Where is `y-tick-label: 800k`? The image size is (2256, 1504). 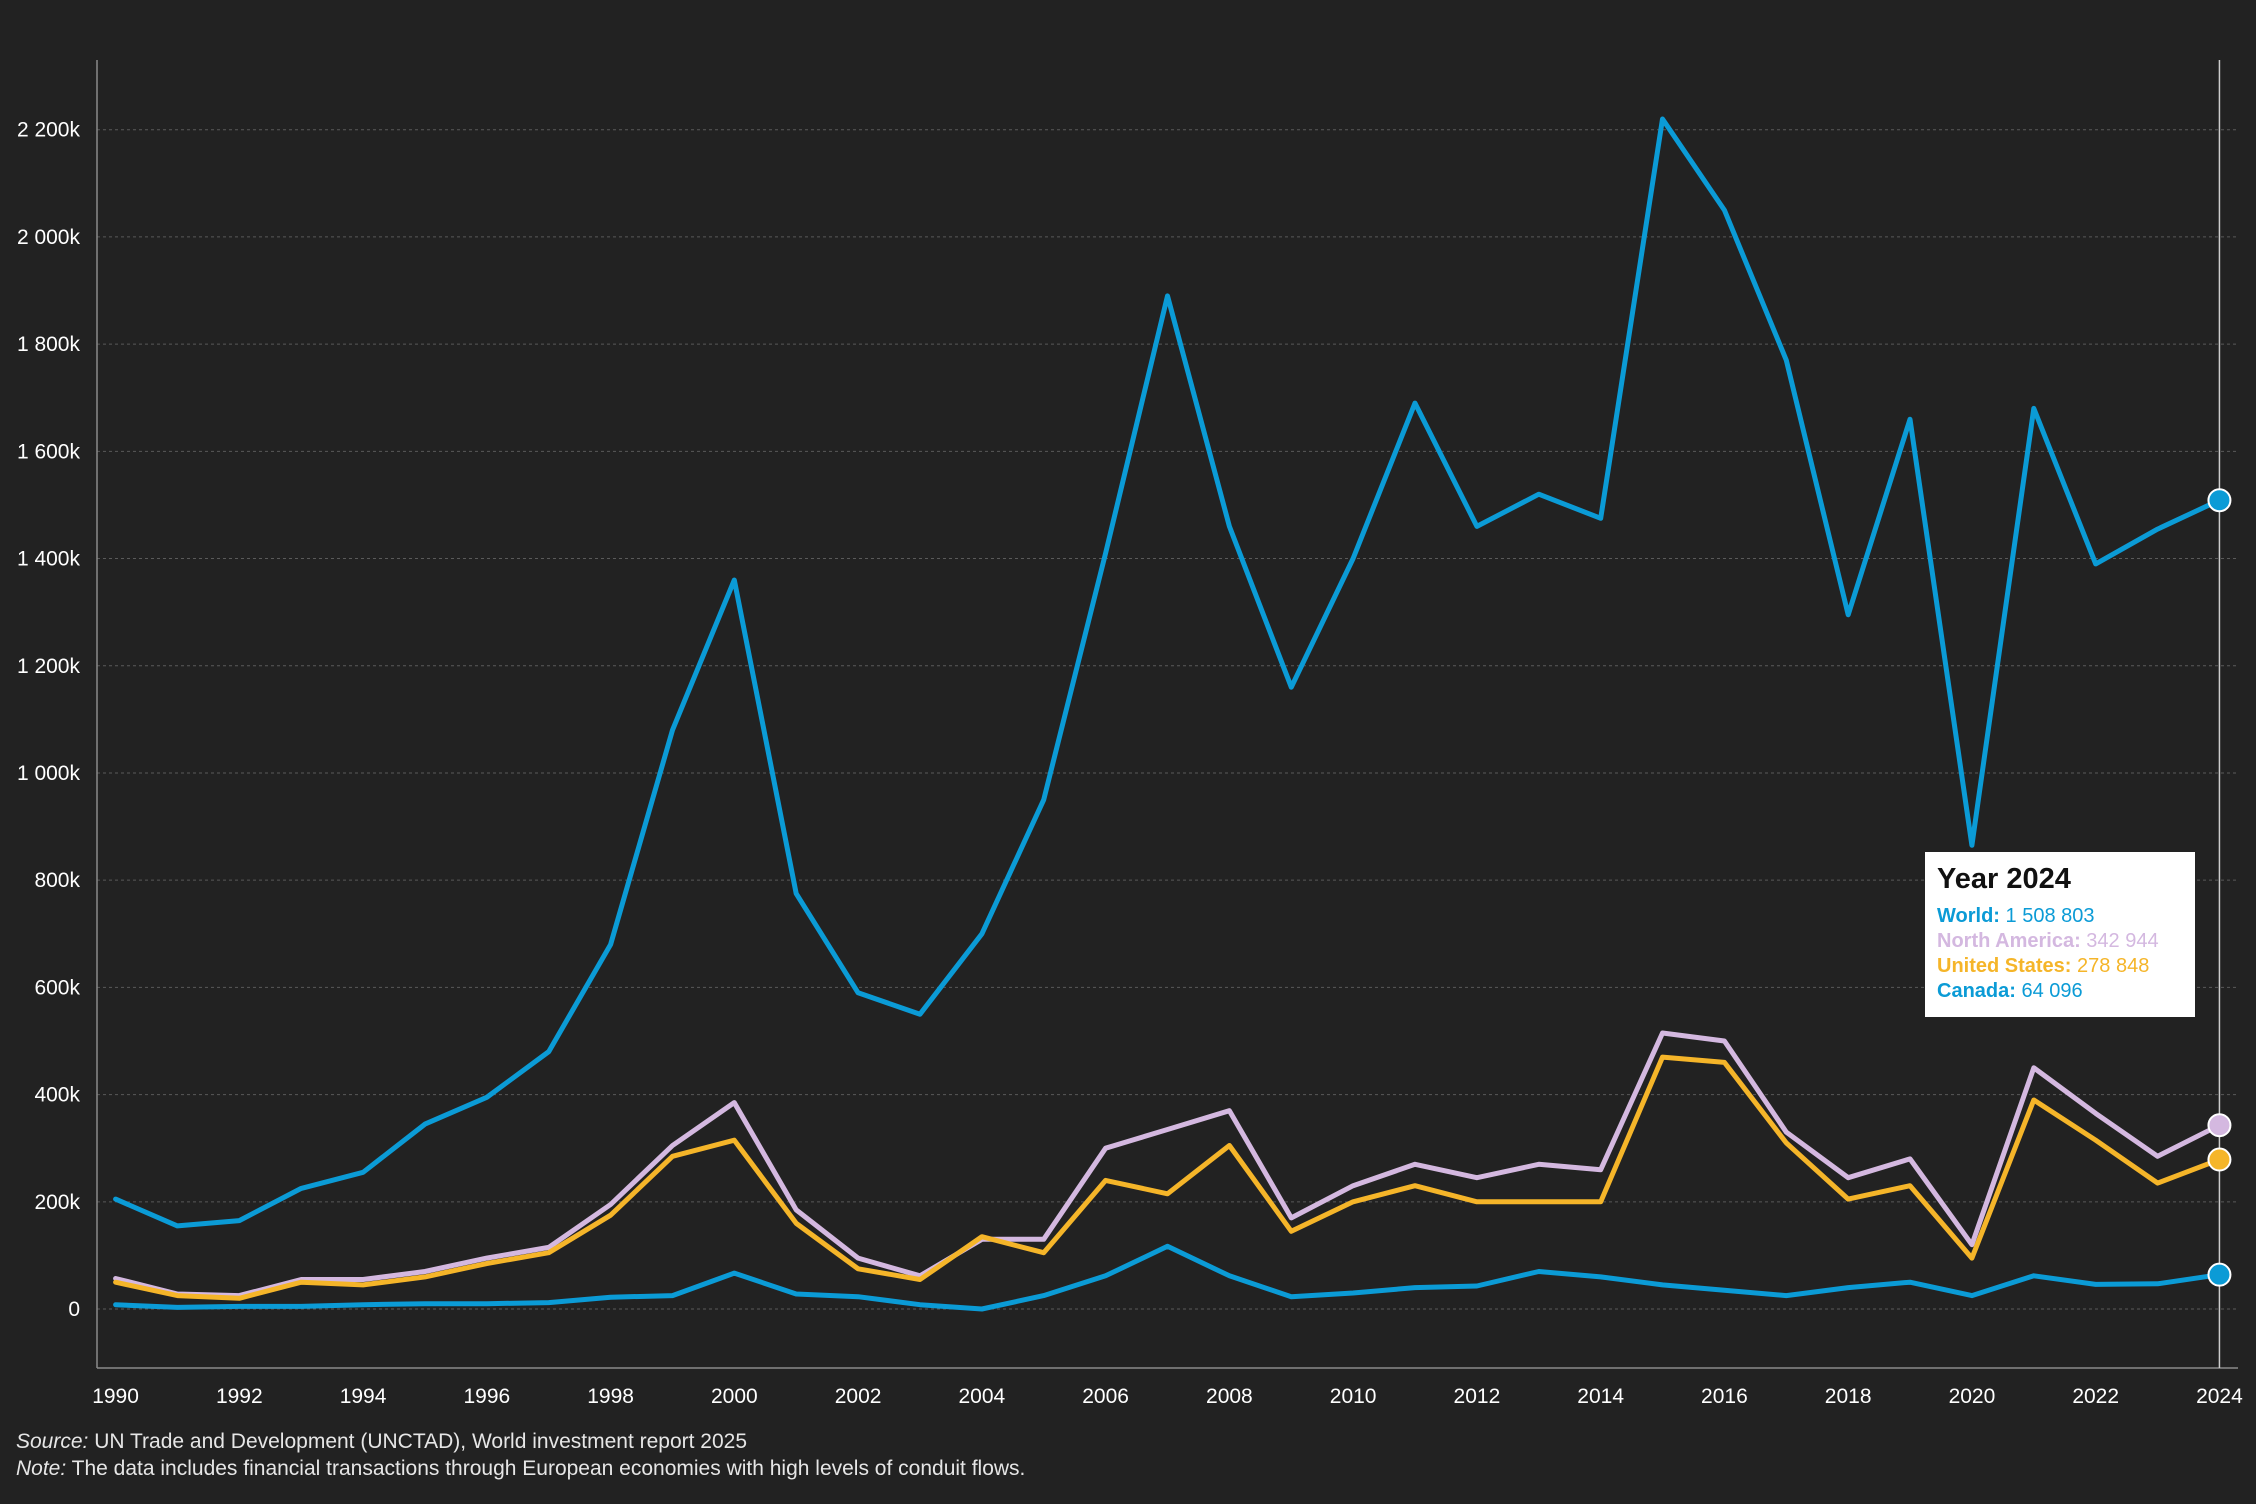
y-tick-label: 800k is located at coordinates (57, 880).